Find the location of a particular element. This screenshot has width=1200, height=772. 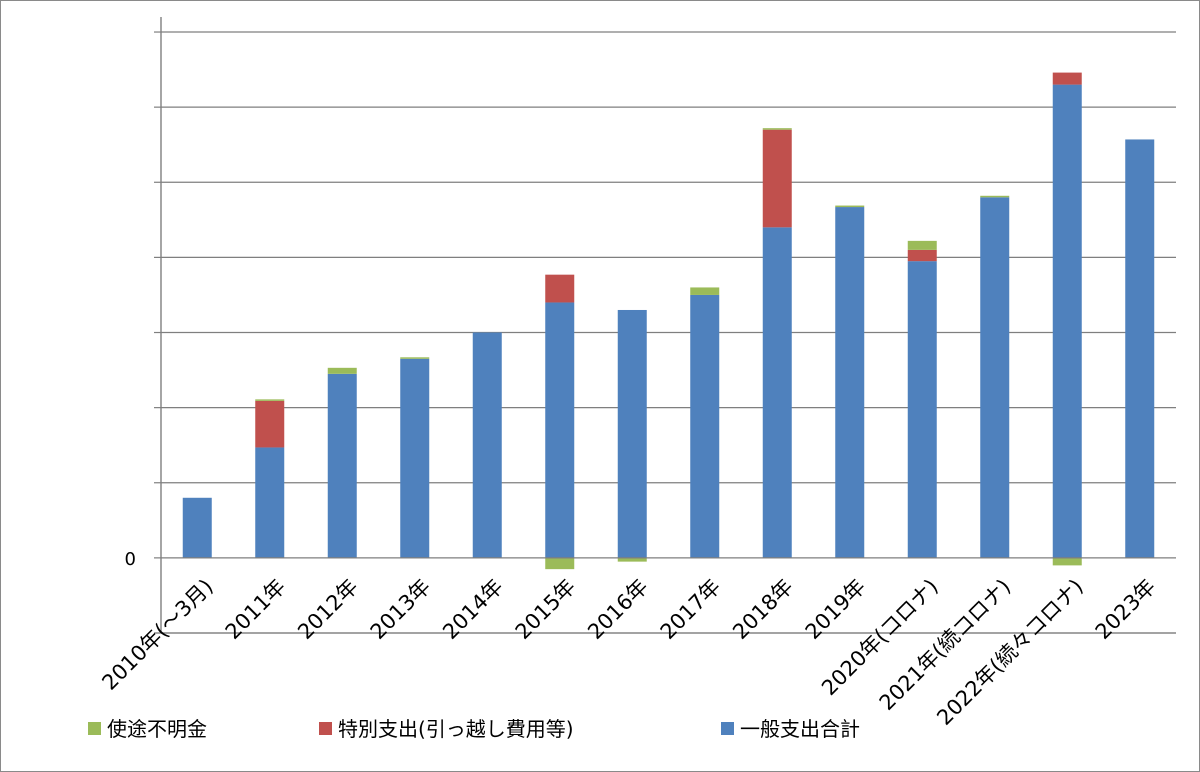

category-label: 2010年(～3月) is located at coordinates (157, 634).